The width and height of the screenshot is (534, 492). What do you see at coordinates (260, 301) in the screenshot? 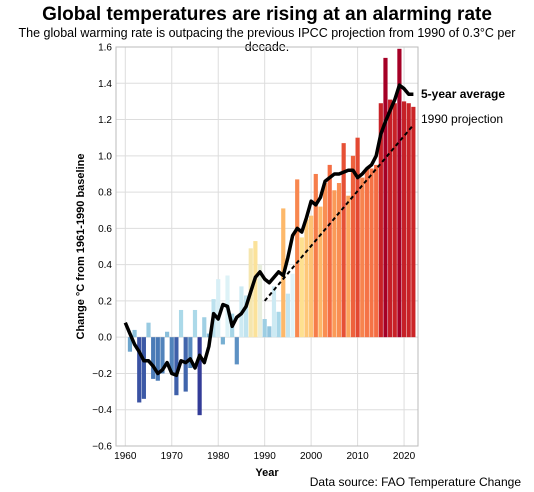
I see `bar-1989` at bounding box center [260, 301].